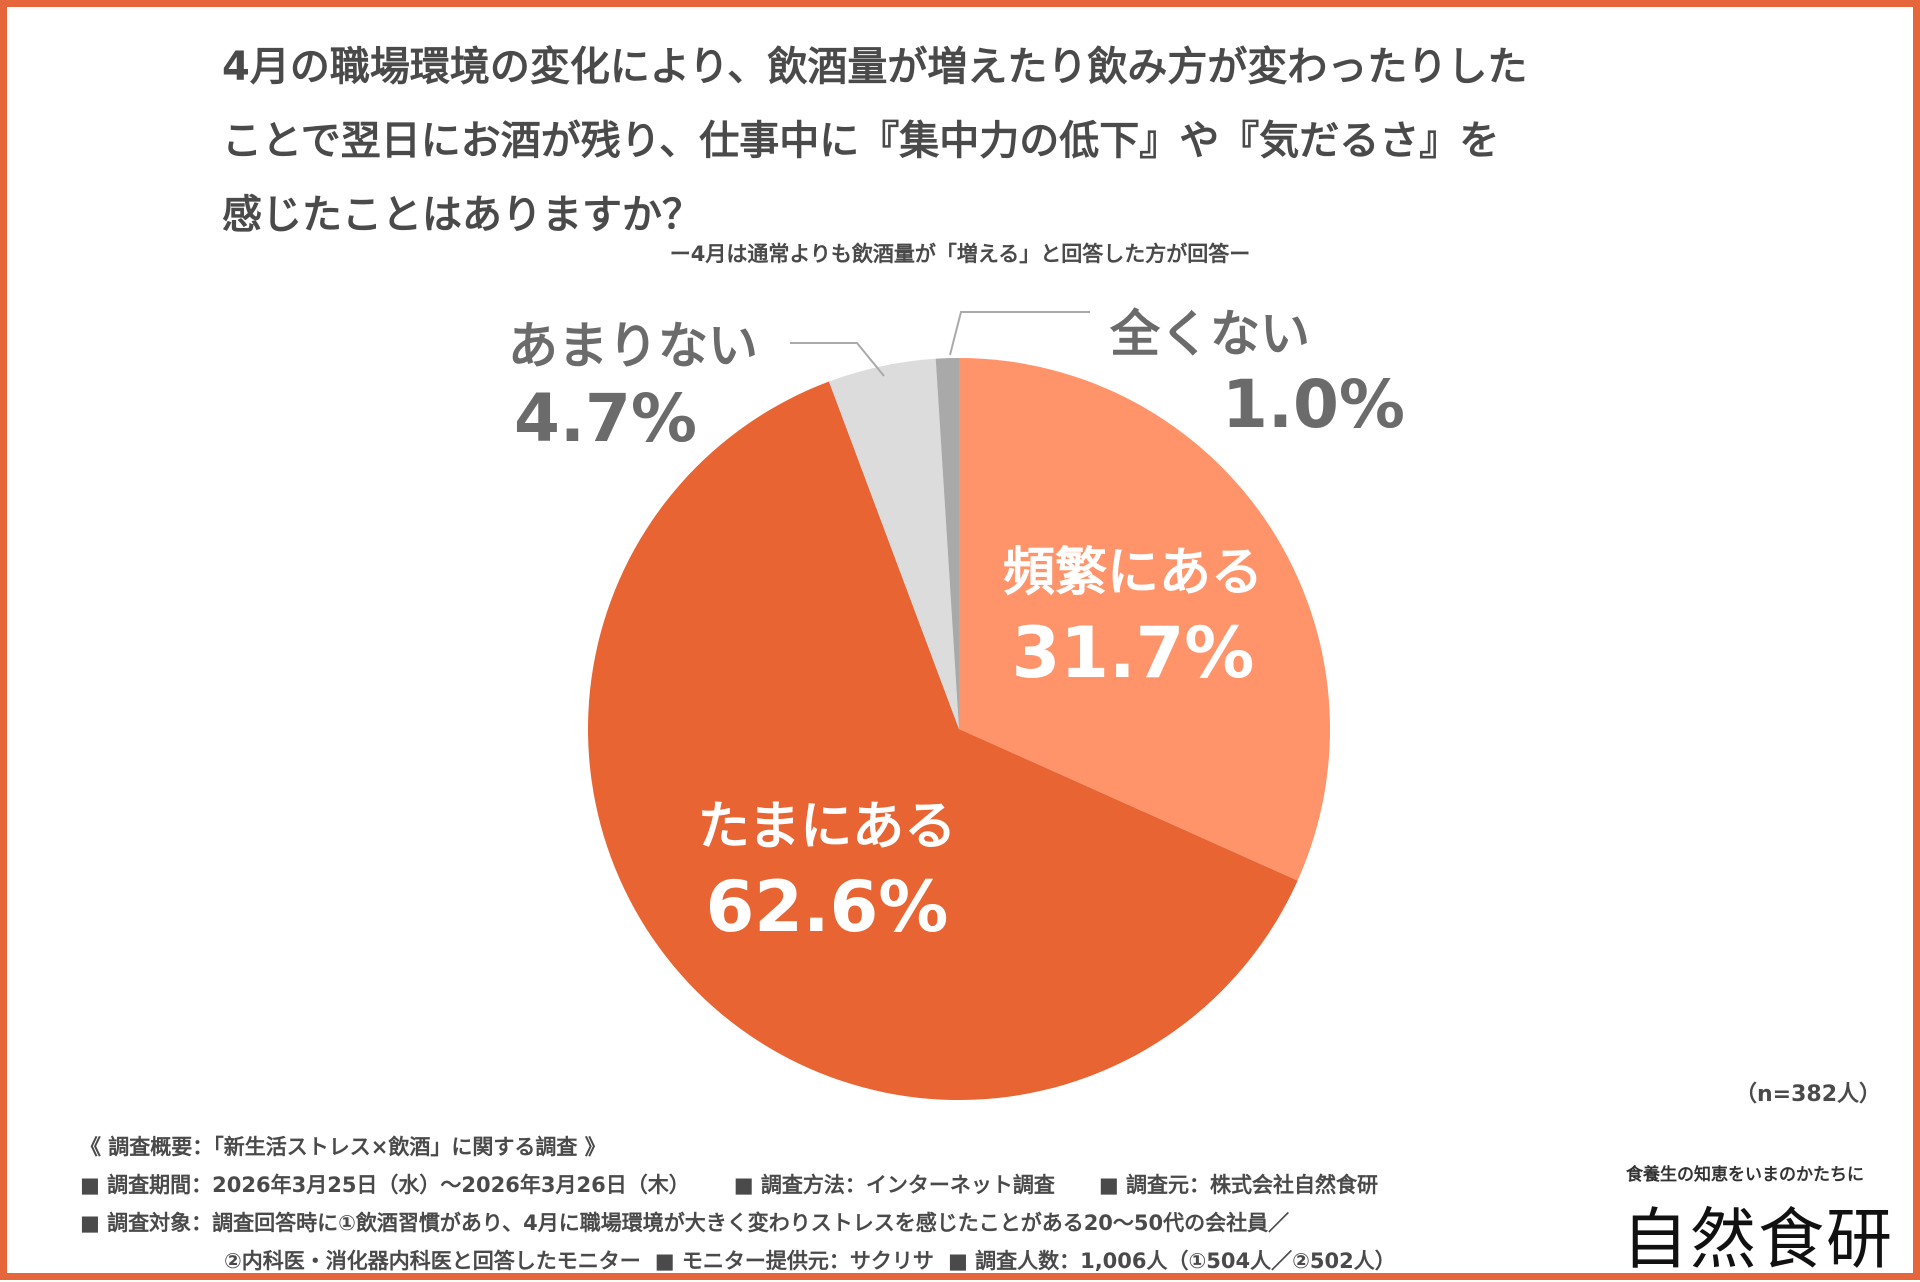 Image resolution: width=1920 pixels, height=1282 pixels. Describe the element at coordinates (1133, 573) in the screenshot. I see `slice-label-hinpan: 頻繁にある` at that location.